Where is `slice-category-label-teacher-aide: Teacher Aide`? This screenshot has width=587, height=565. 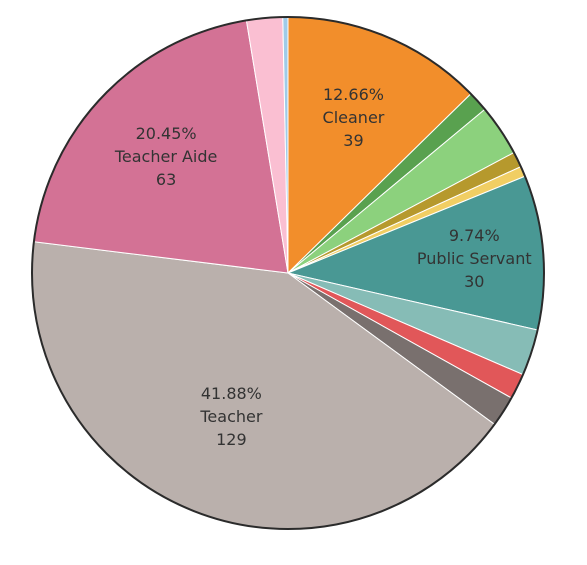
slice-category-label-teacher-aide: Teacher Aide is located at coordinates (166, 156).